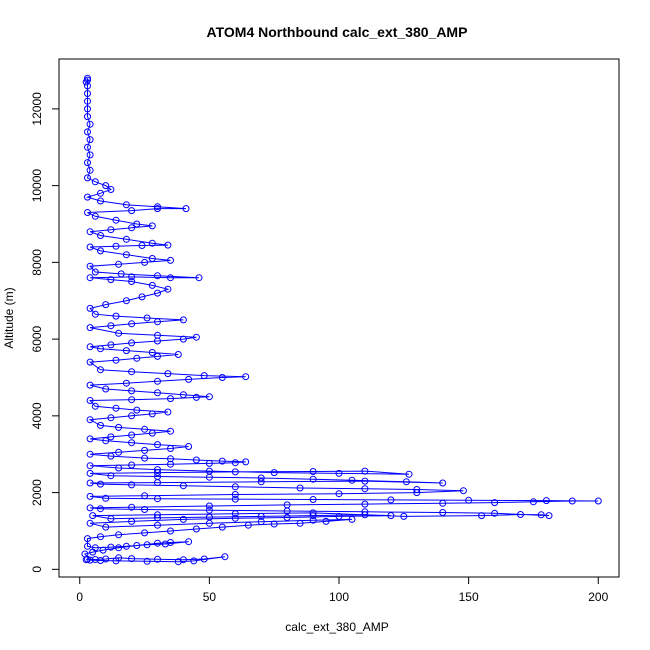  What do you see at coordinates (469, 597) in the screenshot?
I see `x-tick-label: 150` at bounding box center [469, 597].